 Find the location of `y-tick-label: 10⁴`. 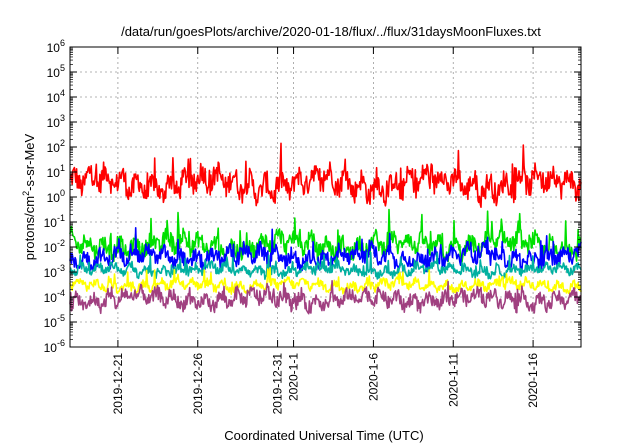

y-tick-label: 10⁴ is located at coordinates (56, 96).